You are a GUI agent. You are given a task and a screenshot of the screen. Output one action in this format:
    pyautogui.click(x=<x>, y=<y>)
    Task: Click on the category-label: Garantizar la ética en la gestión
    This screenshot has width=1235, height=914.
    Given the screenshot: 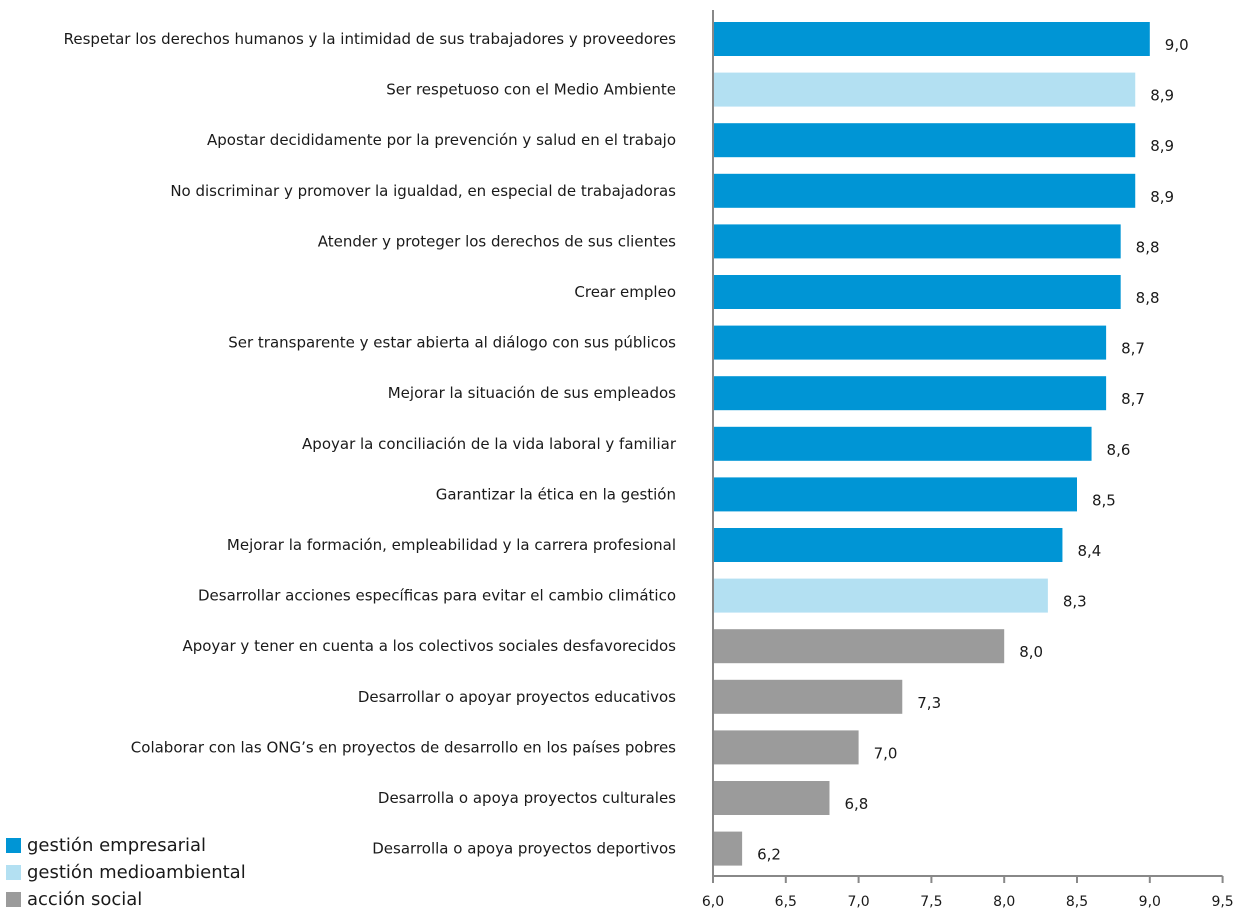 What is the action you would take?
    pyautogui.click(x=556, y=494)
    